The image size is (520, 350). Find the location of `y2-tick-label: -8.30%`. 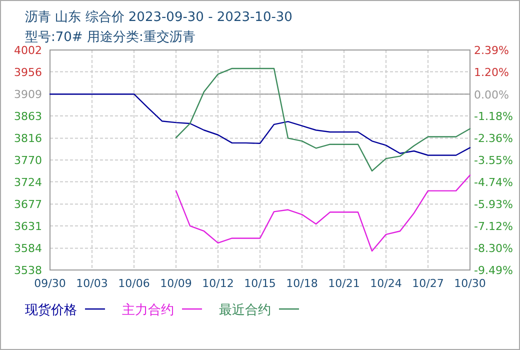

y2-tick-label: -8.30% is located at coordinates (493, 248).